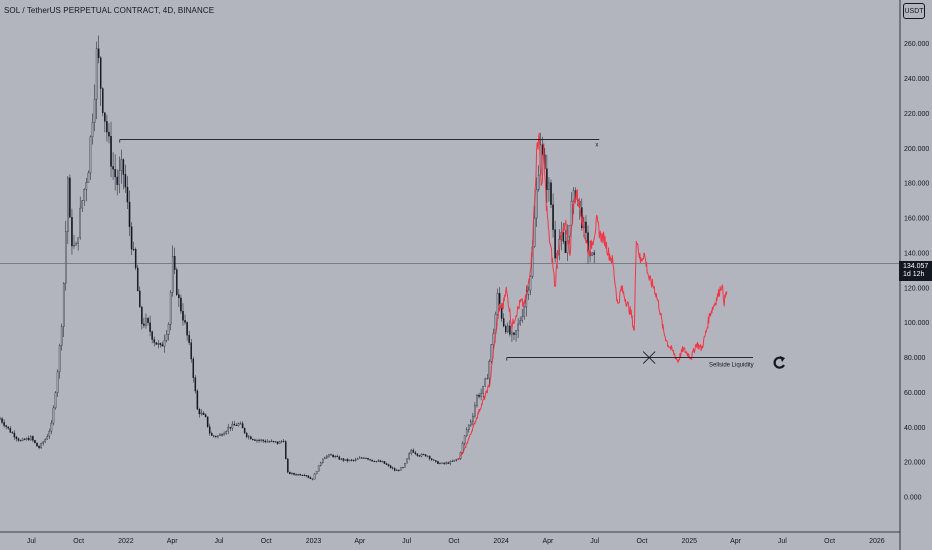  I want to click on last-price-countdown: 1d 12h, so click(914, 274).